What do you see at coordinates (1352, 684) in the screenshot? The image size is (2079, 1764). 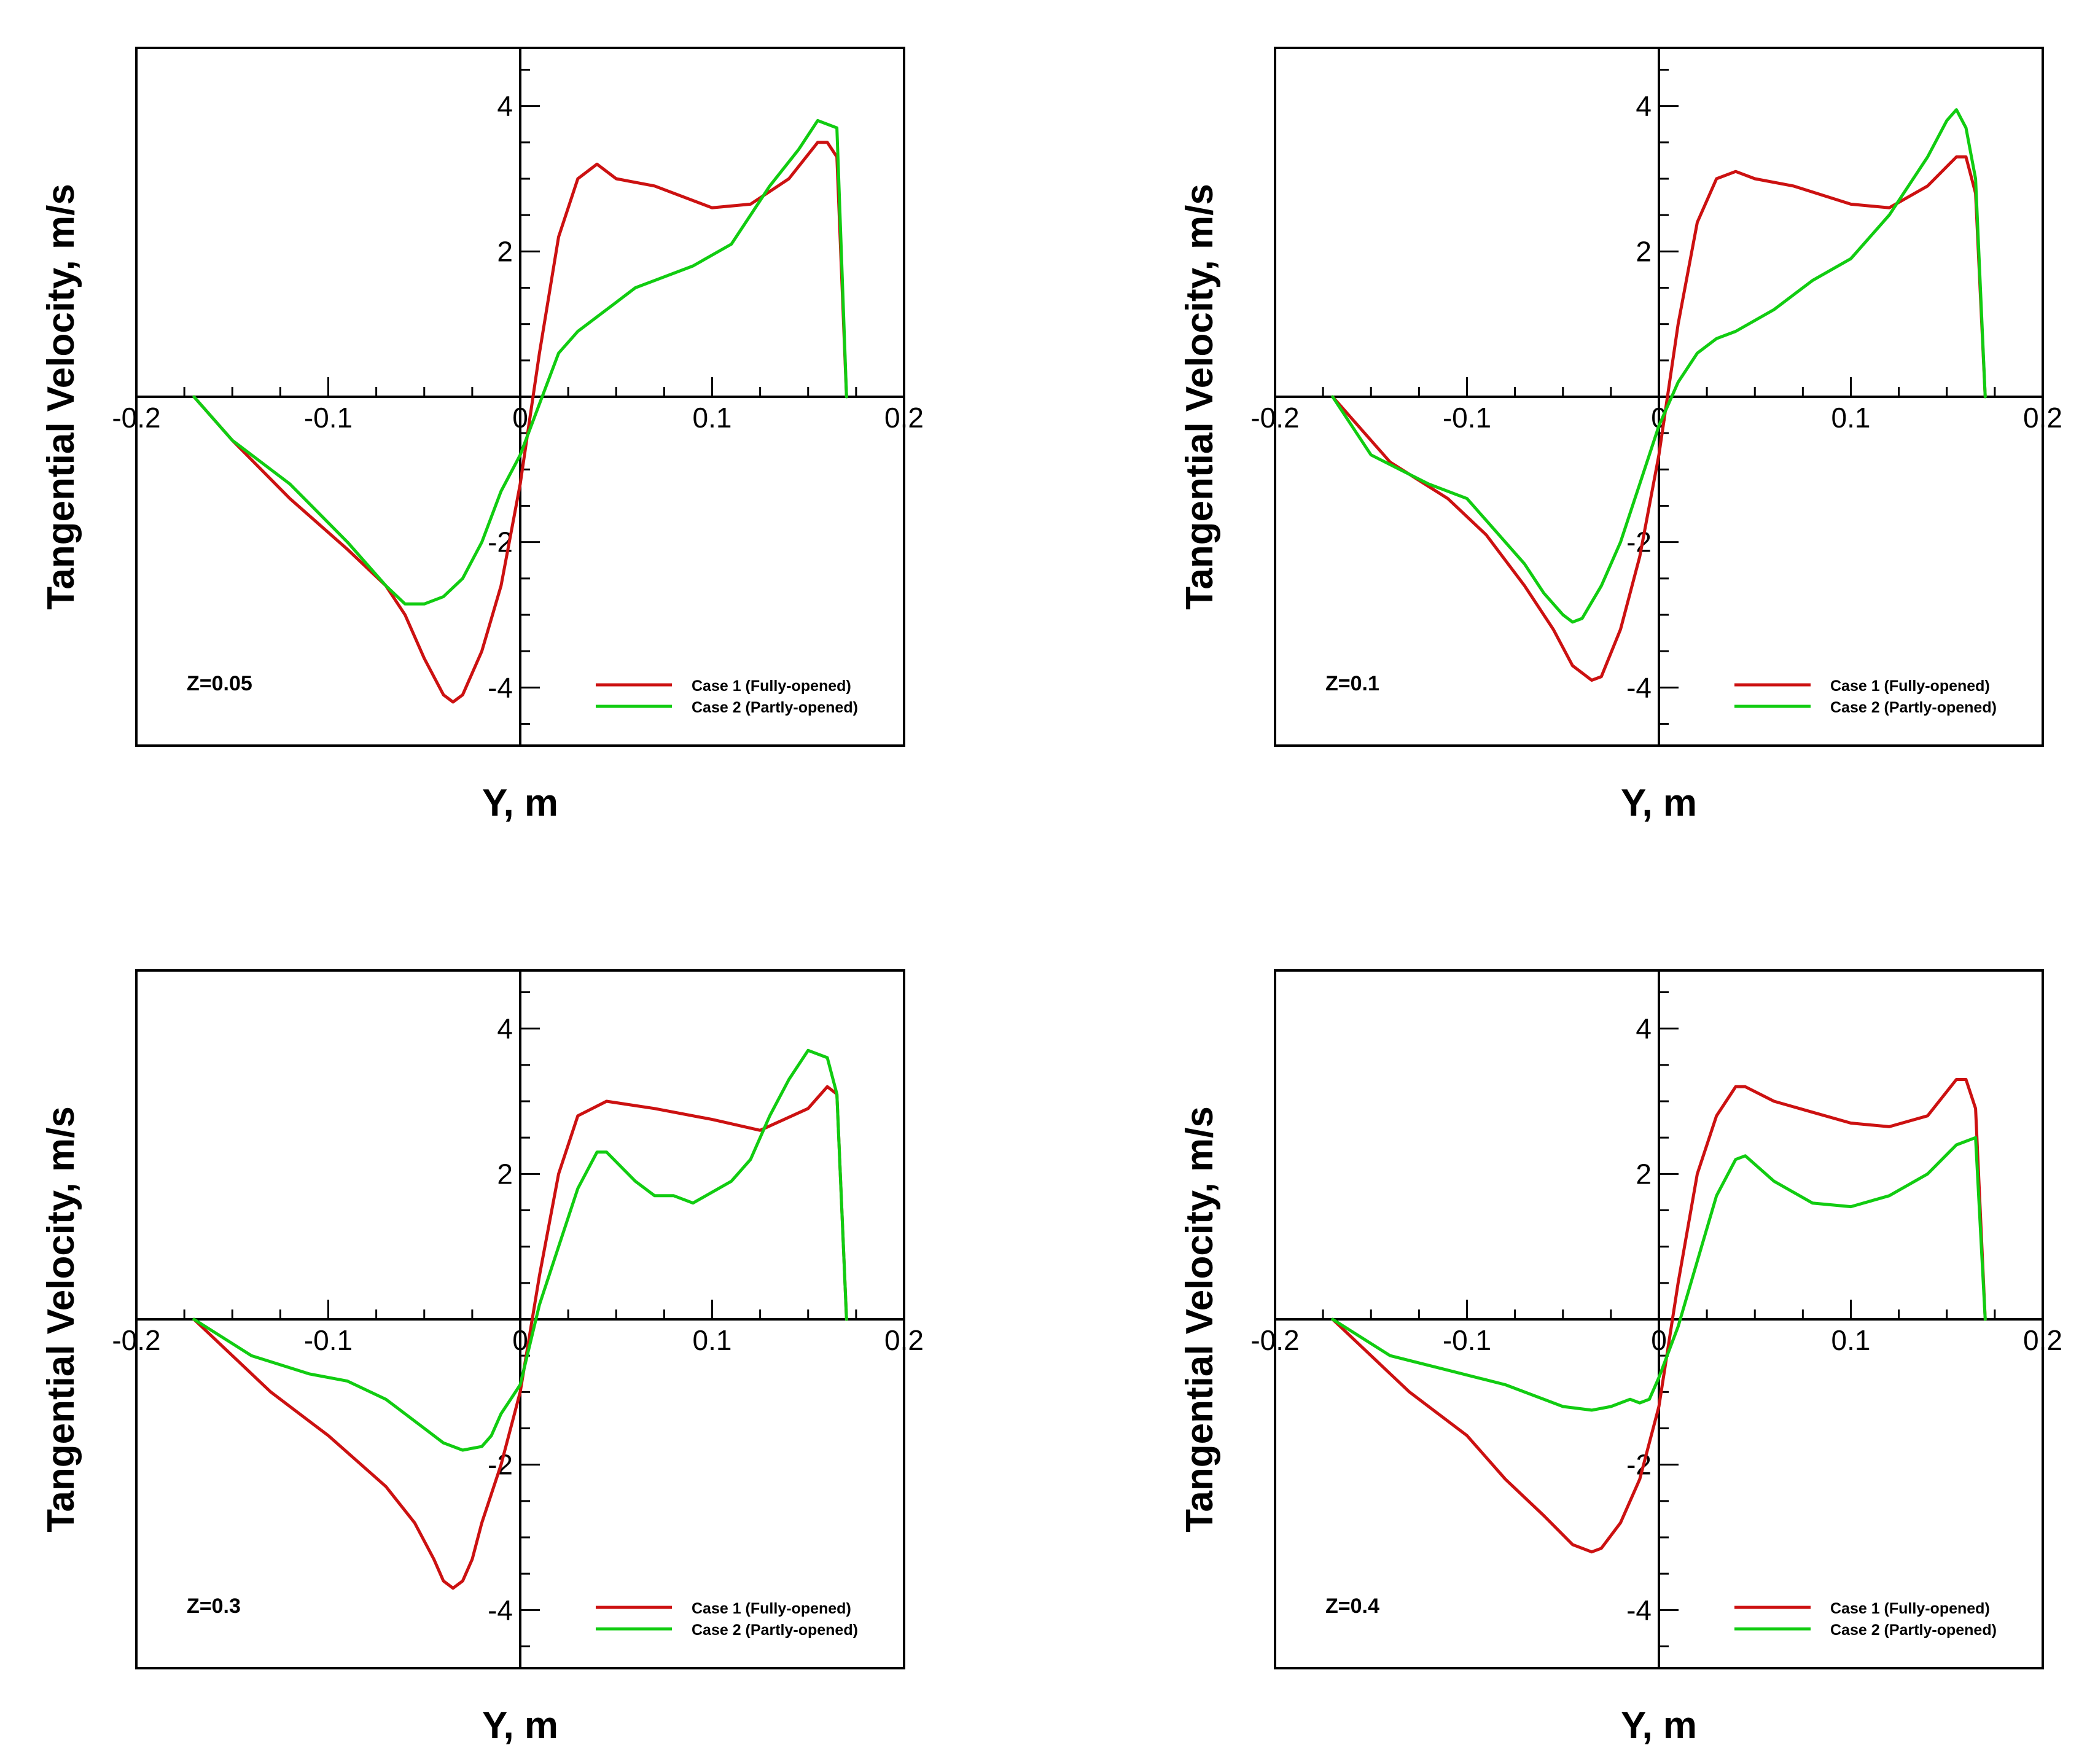 I see `z-annotation: Z=0.1` at bounding box center [1352, 684].